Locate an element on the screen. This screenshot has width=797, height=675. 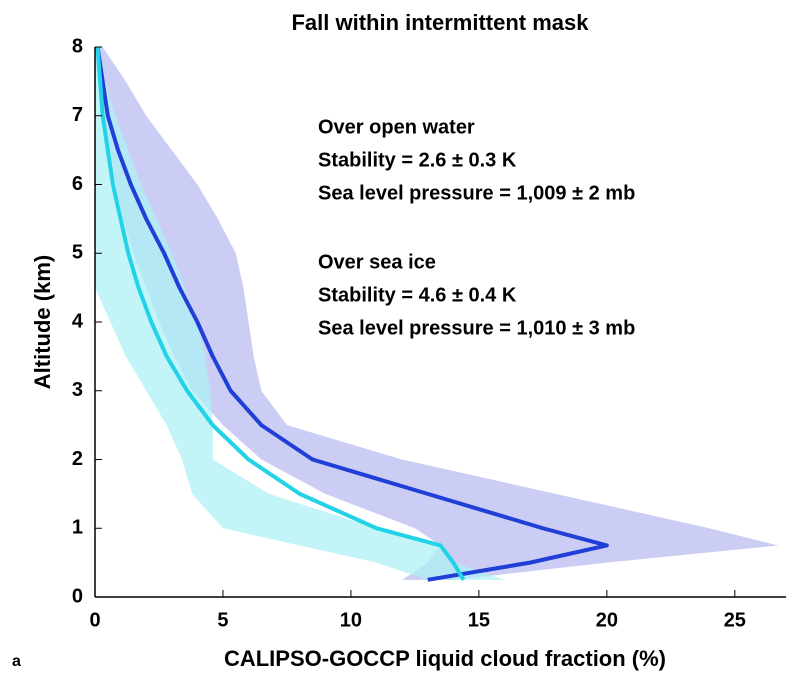
x-tick-label: 20 is located at coordinates (607, 620).